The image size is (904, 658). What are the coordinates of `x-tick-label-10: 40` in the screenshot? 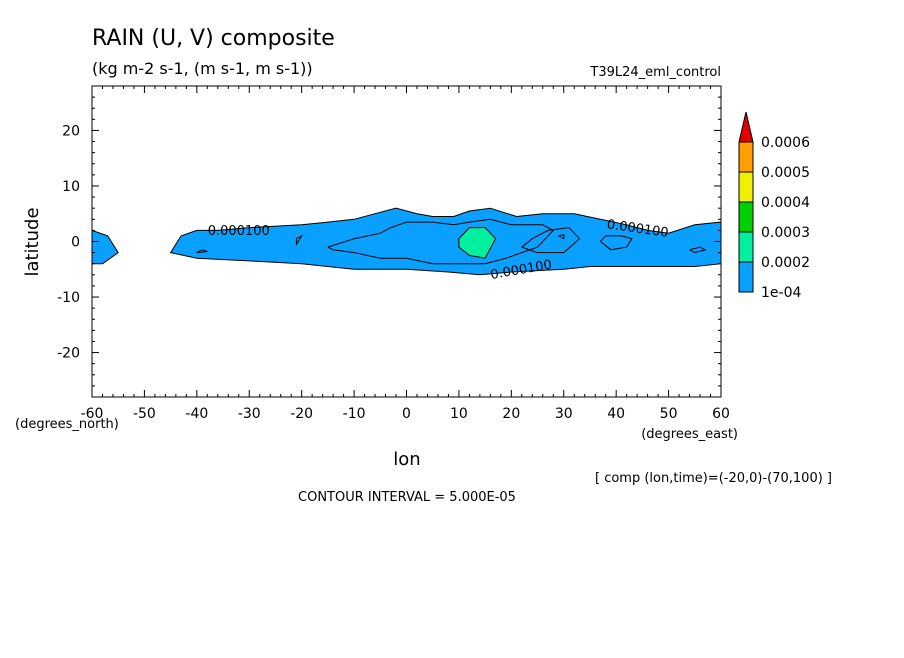 It's located at (616, 414).